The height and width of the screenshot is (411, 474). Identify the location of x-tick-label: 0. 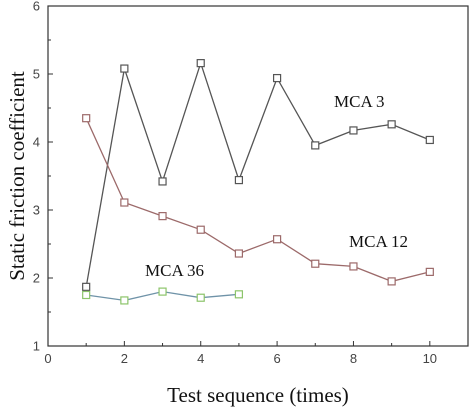
(47, 358).